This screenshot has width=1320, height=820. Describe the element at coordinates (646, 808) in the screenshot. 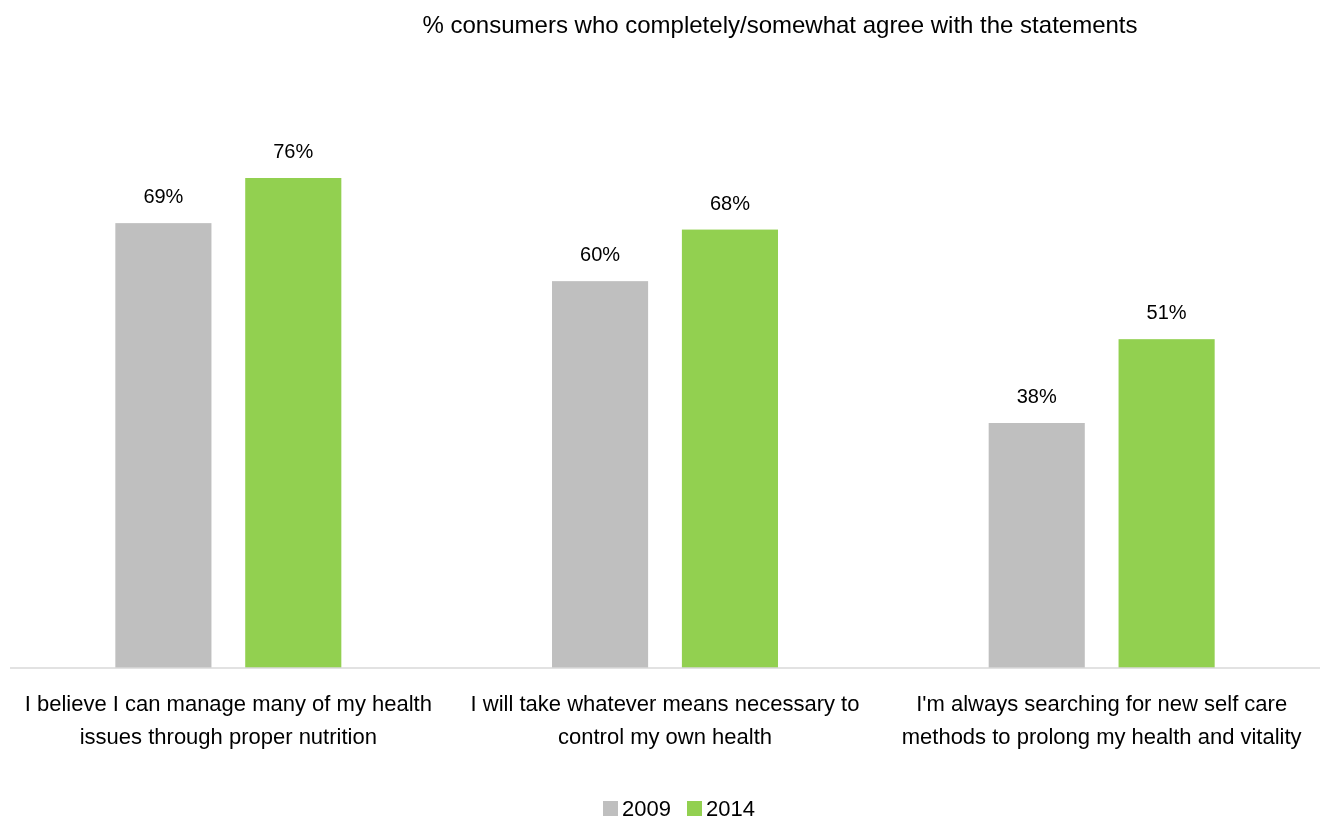

I see `legend-label: 2009` at that location.